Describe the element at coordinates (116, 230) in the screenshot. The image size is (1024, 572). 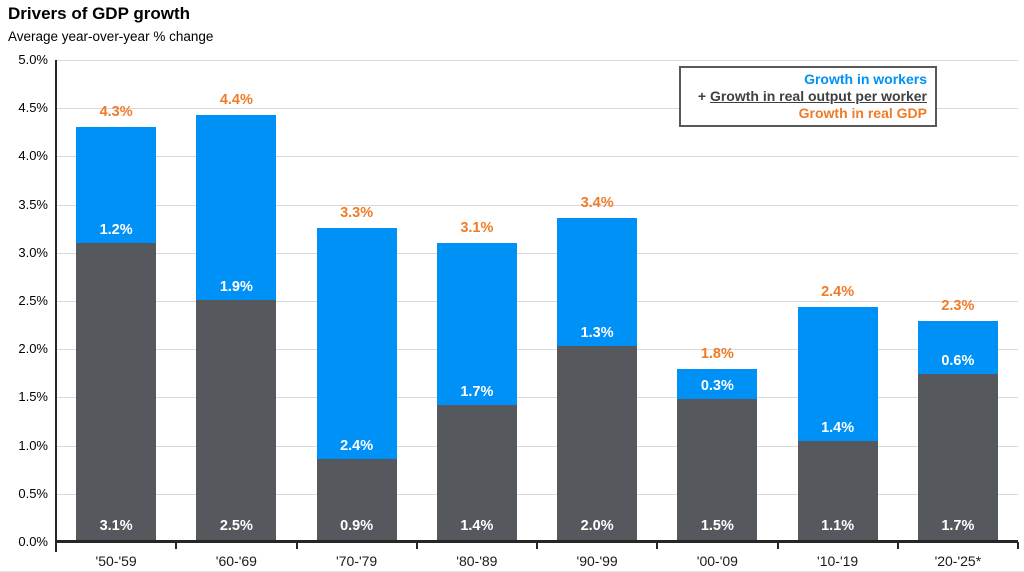
I see `workers-value-label: 1.2%` at that location.